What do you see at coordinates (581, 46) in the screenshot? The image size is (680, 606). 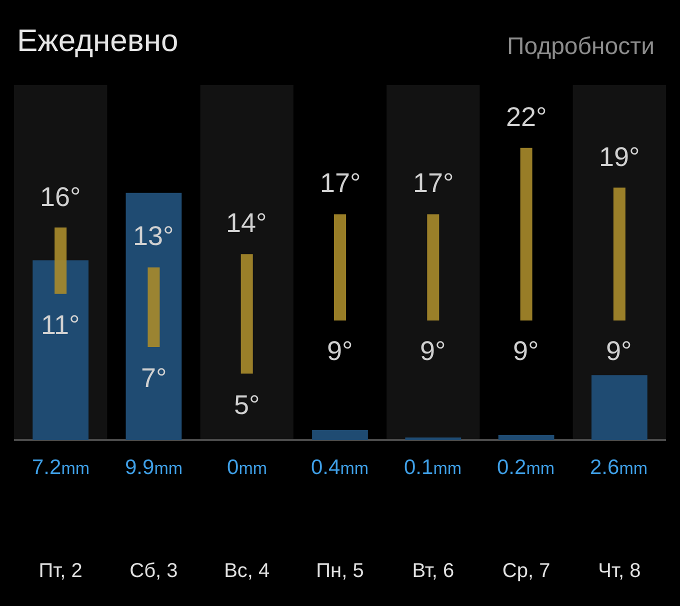 I see `text: Подробности` at bounding box center [581, 46].